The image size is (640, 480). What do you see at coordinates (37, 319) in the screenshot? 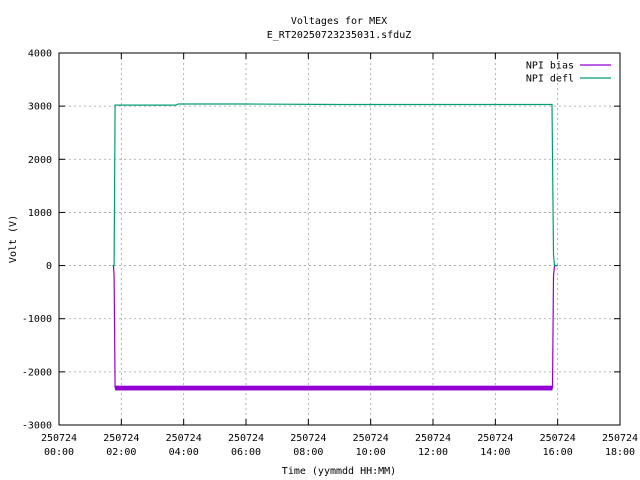
I see `y-tick-label: -1000` at bounding box center [37, 319].